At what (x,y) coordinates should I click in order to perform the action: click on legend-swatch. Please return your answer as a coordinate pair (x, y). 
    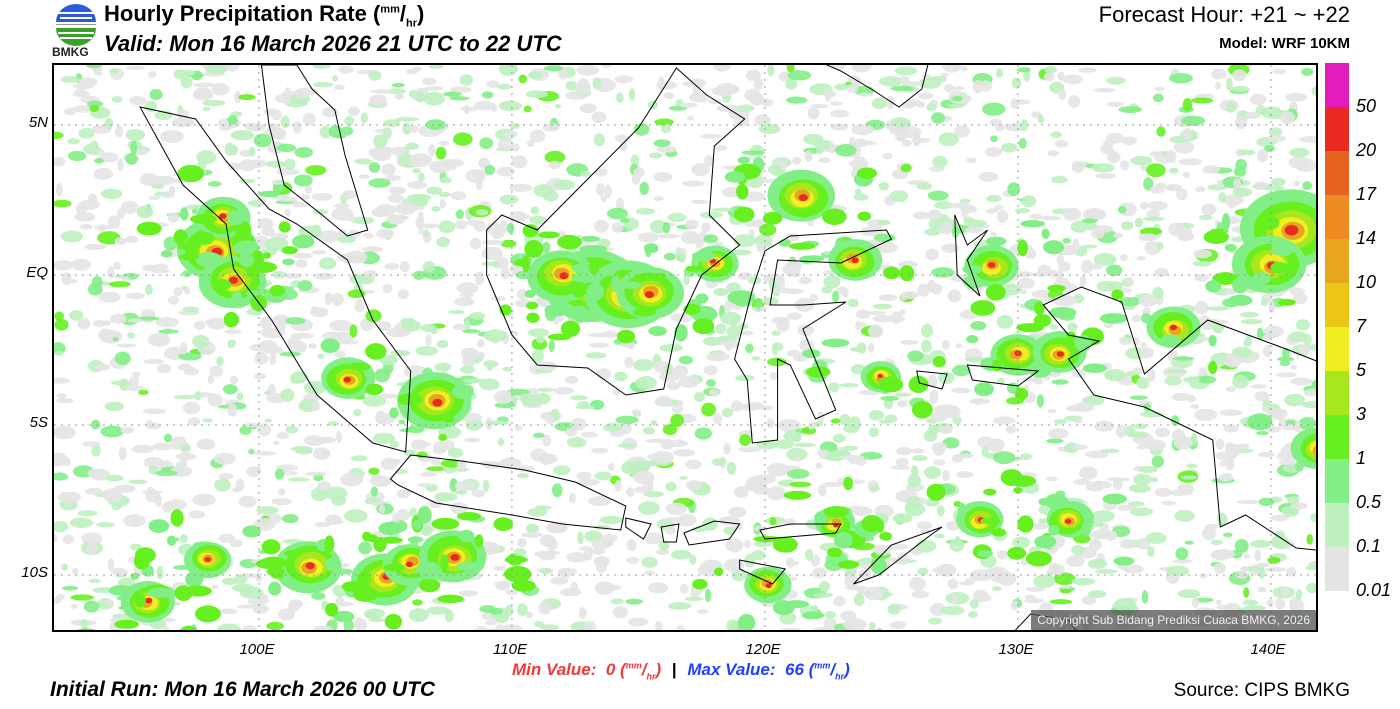
    Looking at the image, I should click on (1337, 437).